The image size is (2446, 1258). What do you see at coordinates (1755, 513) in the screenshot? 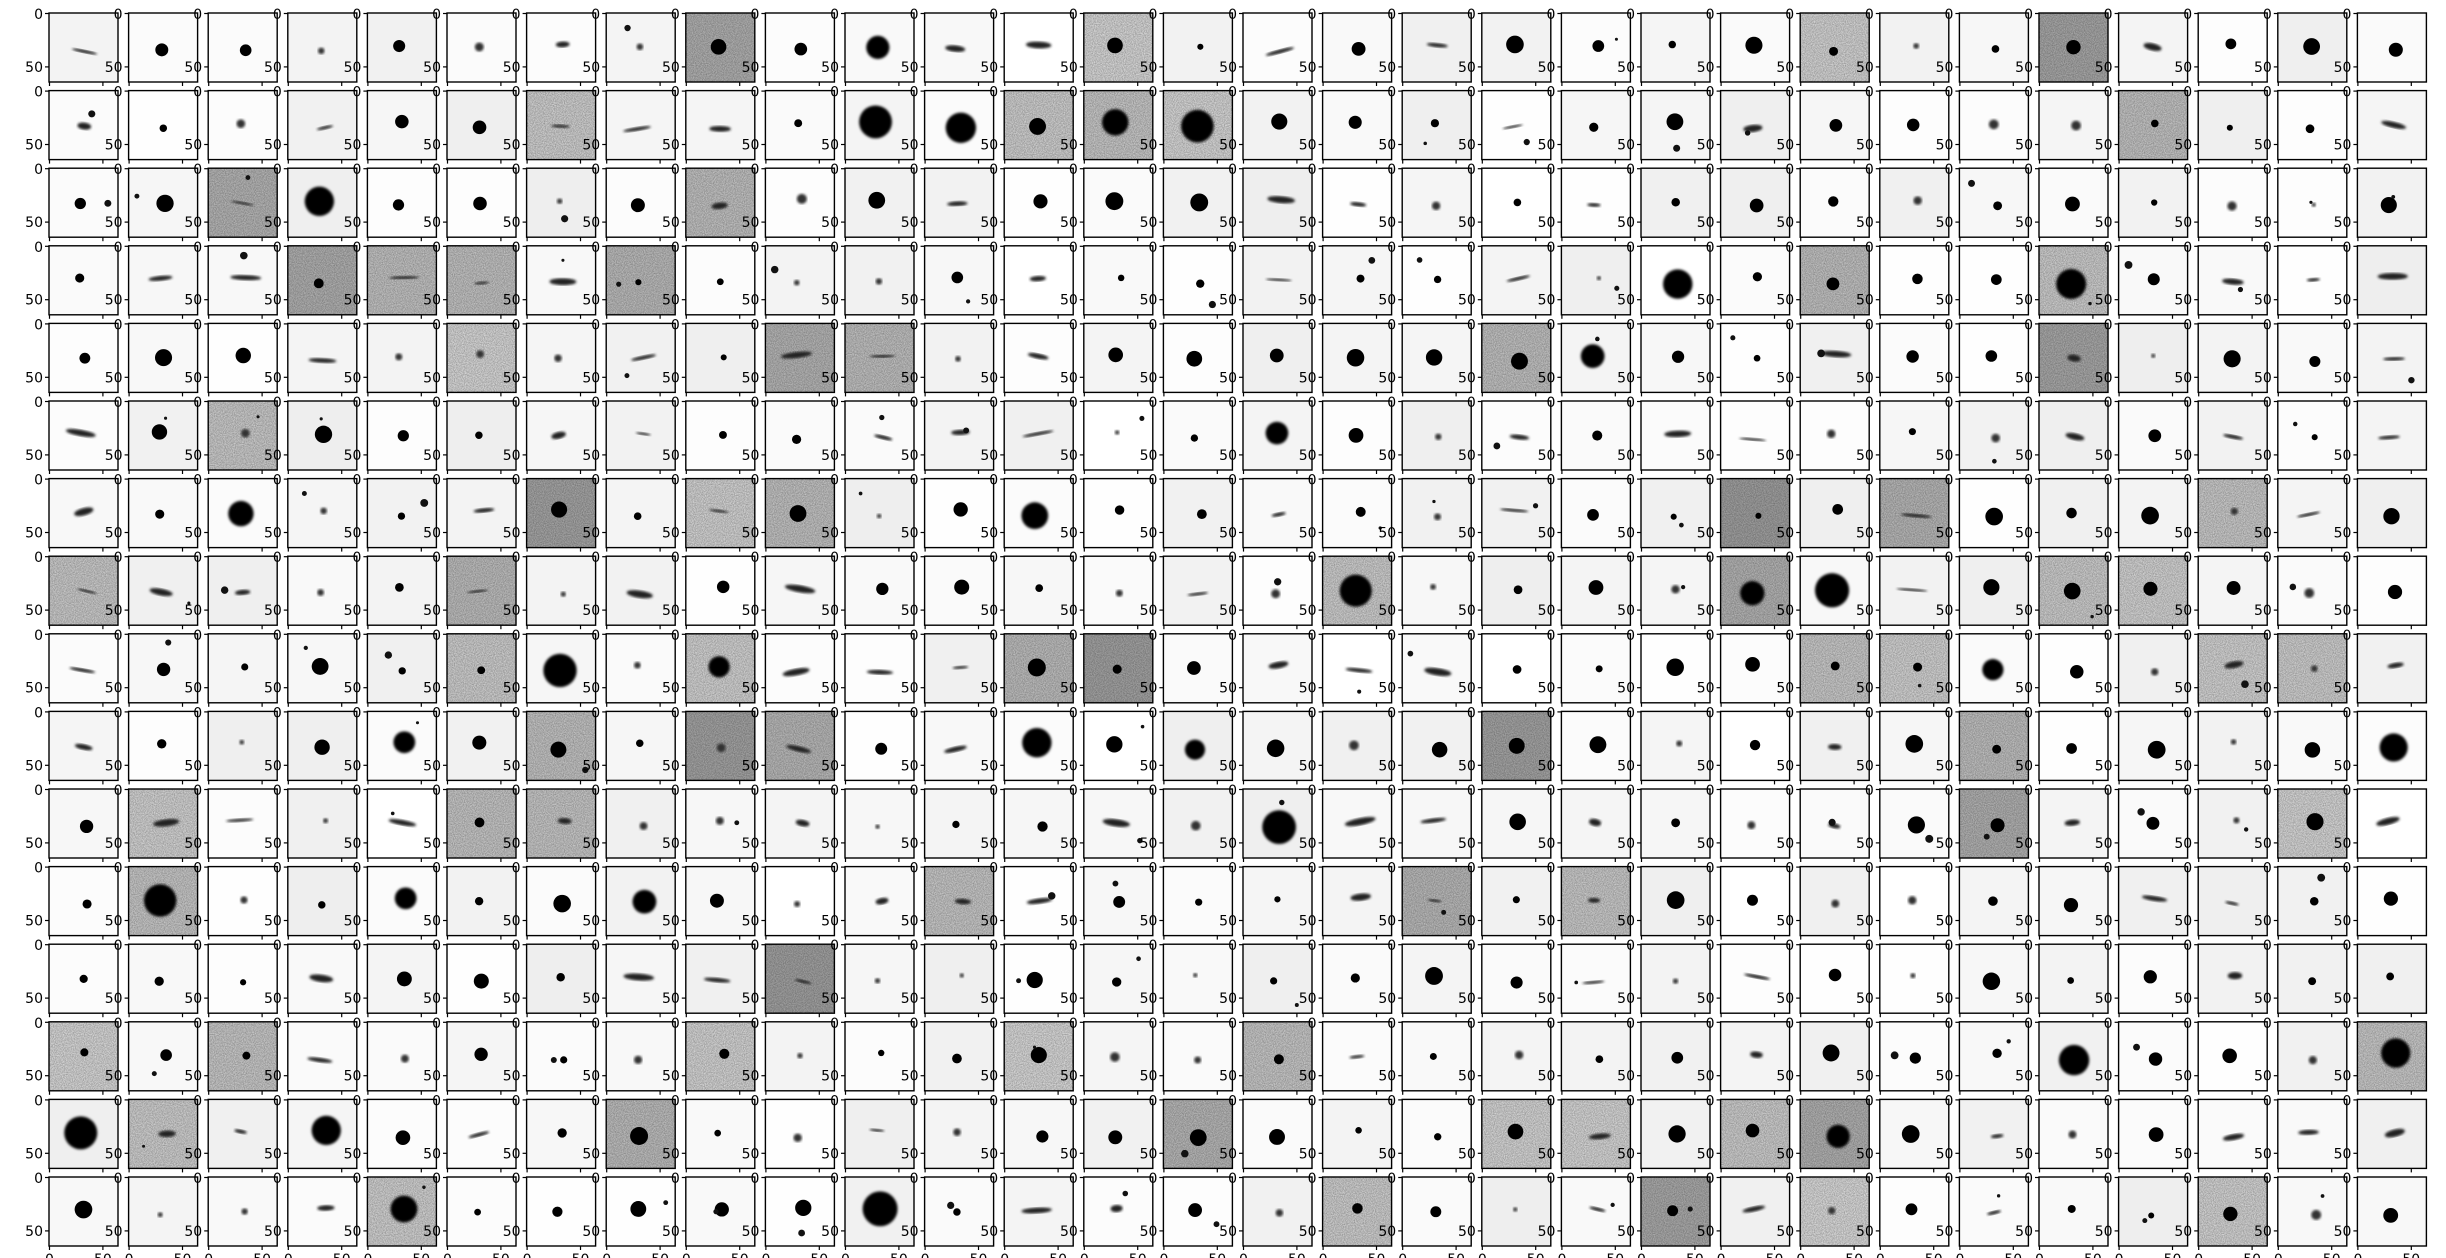
I see `cutout-noise` at bounding box center [1755, 513].